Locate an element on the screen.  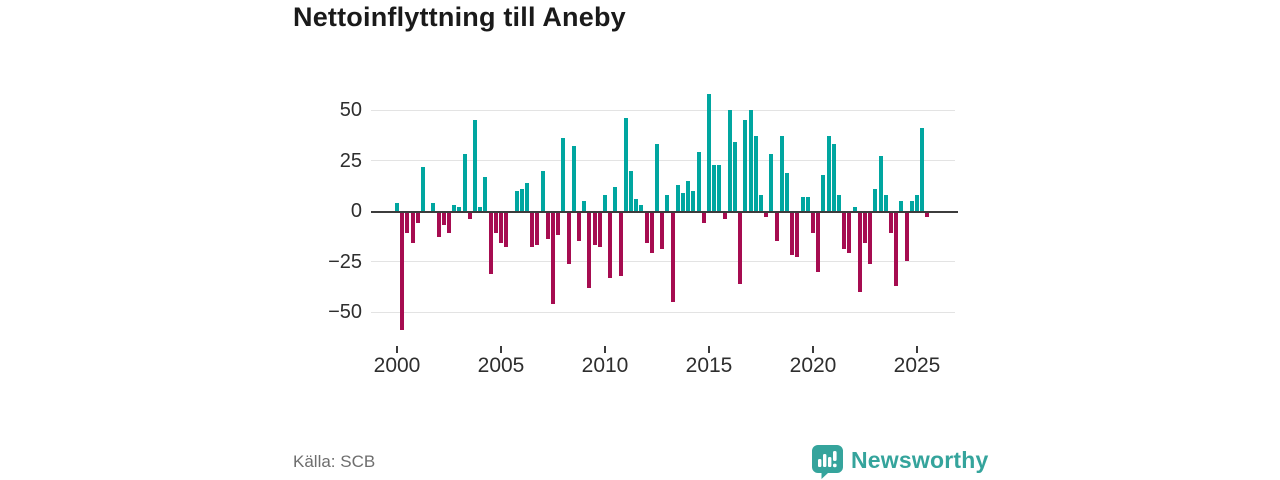
brand-footer: Newsworthy is located at coordinates (900, 462).